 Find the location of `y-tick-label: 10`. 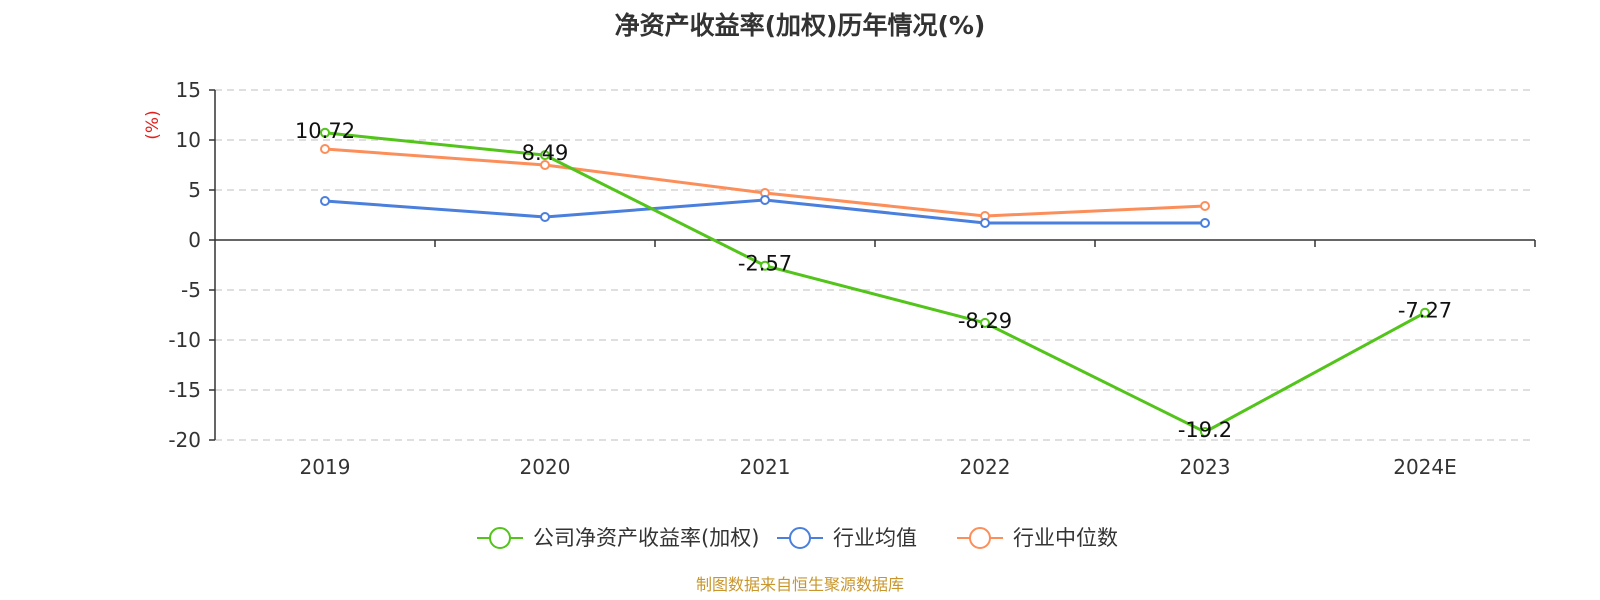

y-tick-label: 10 is located at coordinates (188, 140).